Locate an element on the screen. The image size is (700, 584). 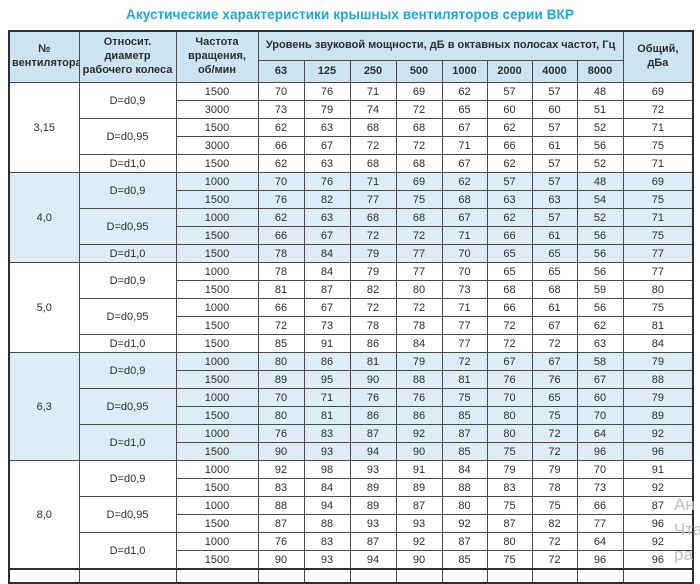
sound-level-cell: 88 is located at coordinates (419, 379).